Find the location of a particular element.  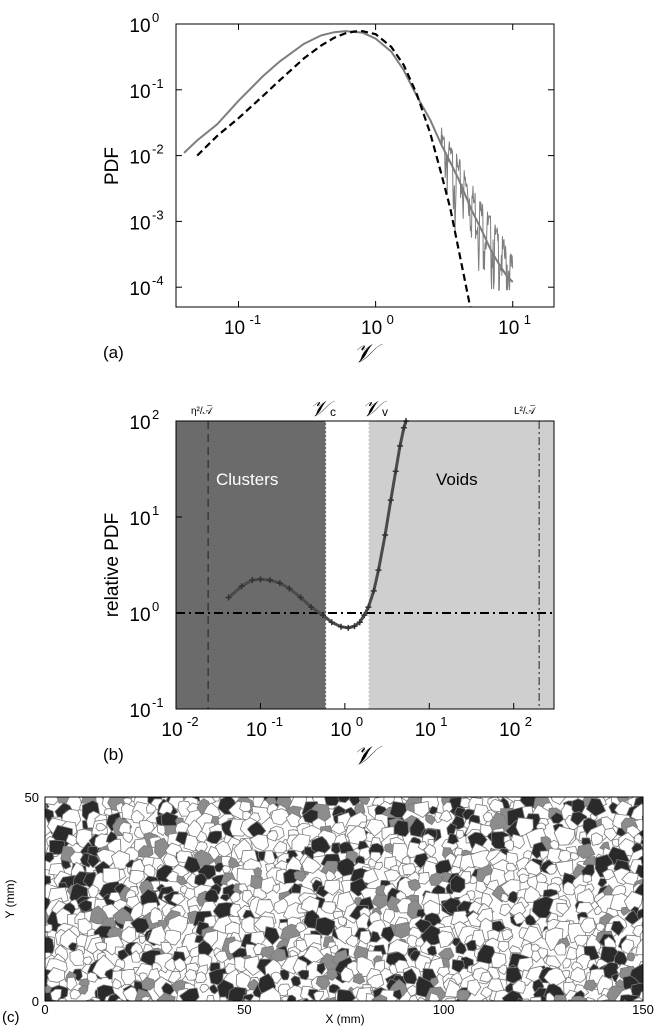

nu-v-sub: v is located at coordinates (385, 412).